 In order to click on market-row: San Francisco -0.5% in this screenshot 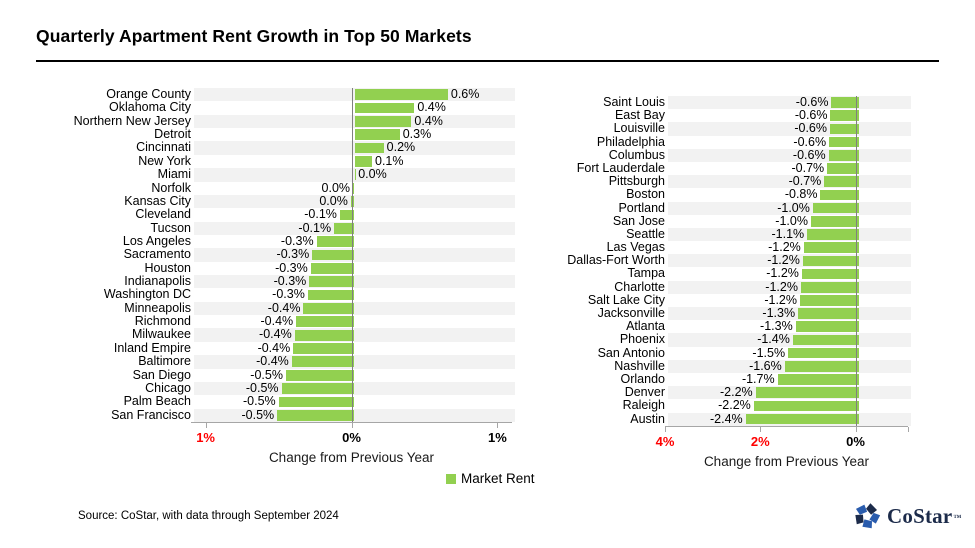, I will do `click(275, 414)`.